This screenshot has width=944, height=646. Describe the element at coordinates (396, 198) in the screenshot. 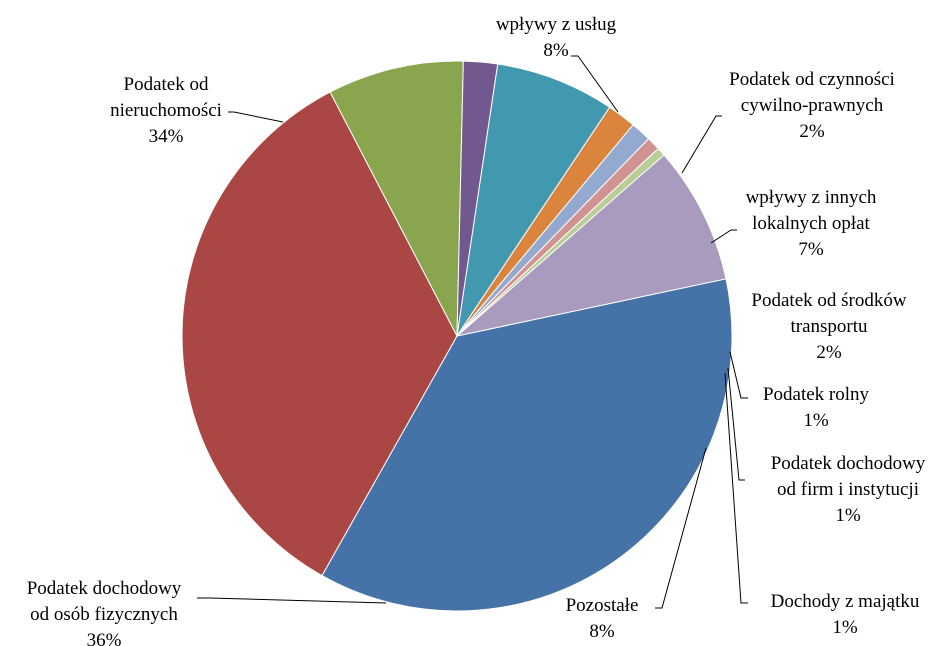

I see `pie-slice-wplywy-z-uslug` at that location.